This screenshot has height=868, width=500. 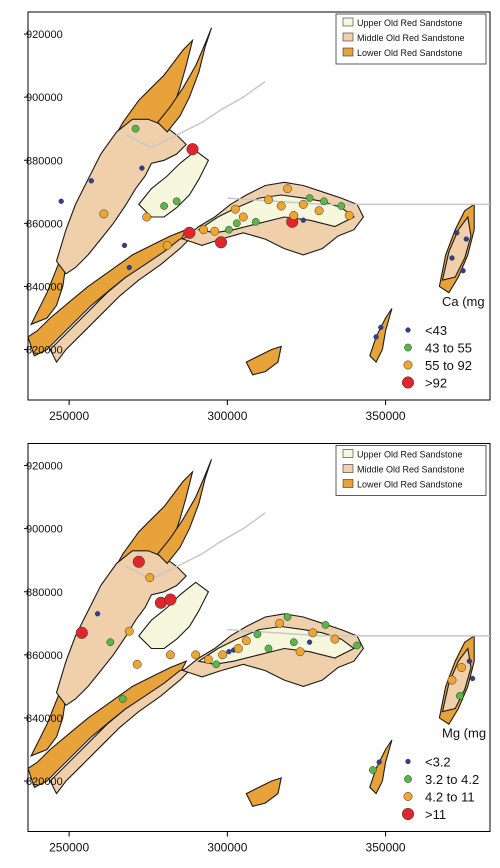 I want to click on concentration-legend-title: Ca (mg, so click(x=463, y=301).